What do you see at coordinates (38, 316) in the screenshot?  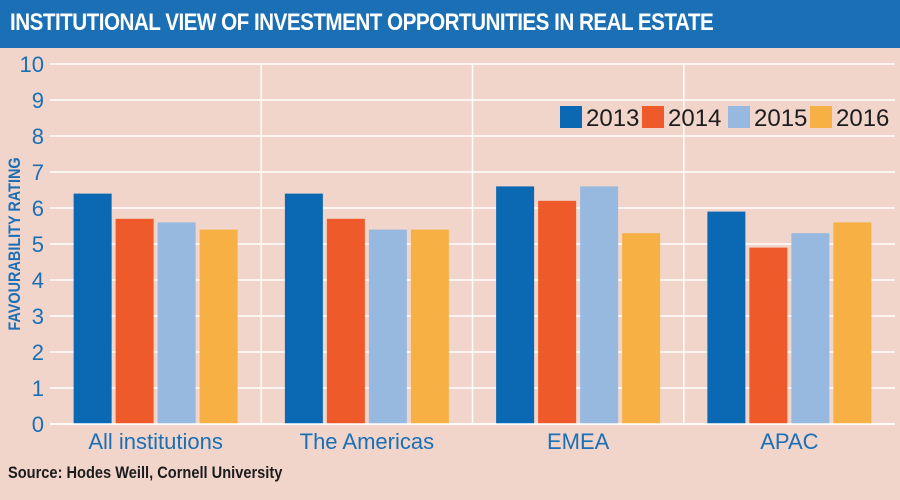 I see `y-tick-label: 3` at bounding box center [38, 316].